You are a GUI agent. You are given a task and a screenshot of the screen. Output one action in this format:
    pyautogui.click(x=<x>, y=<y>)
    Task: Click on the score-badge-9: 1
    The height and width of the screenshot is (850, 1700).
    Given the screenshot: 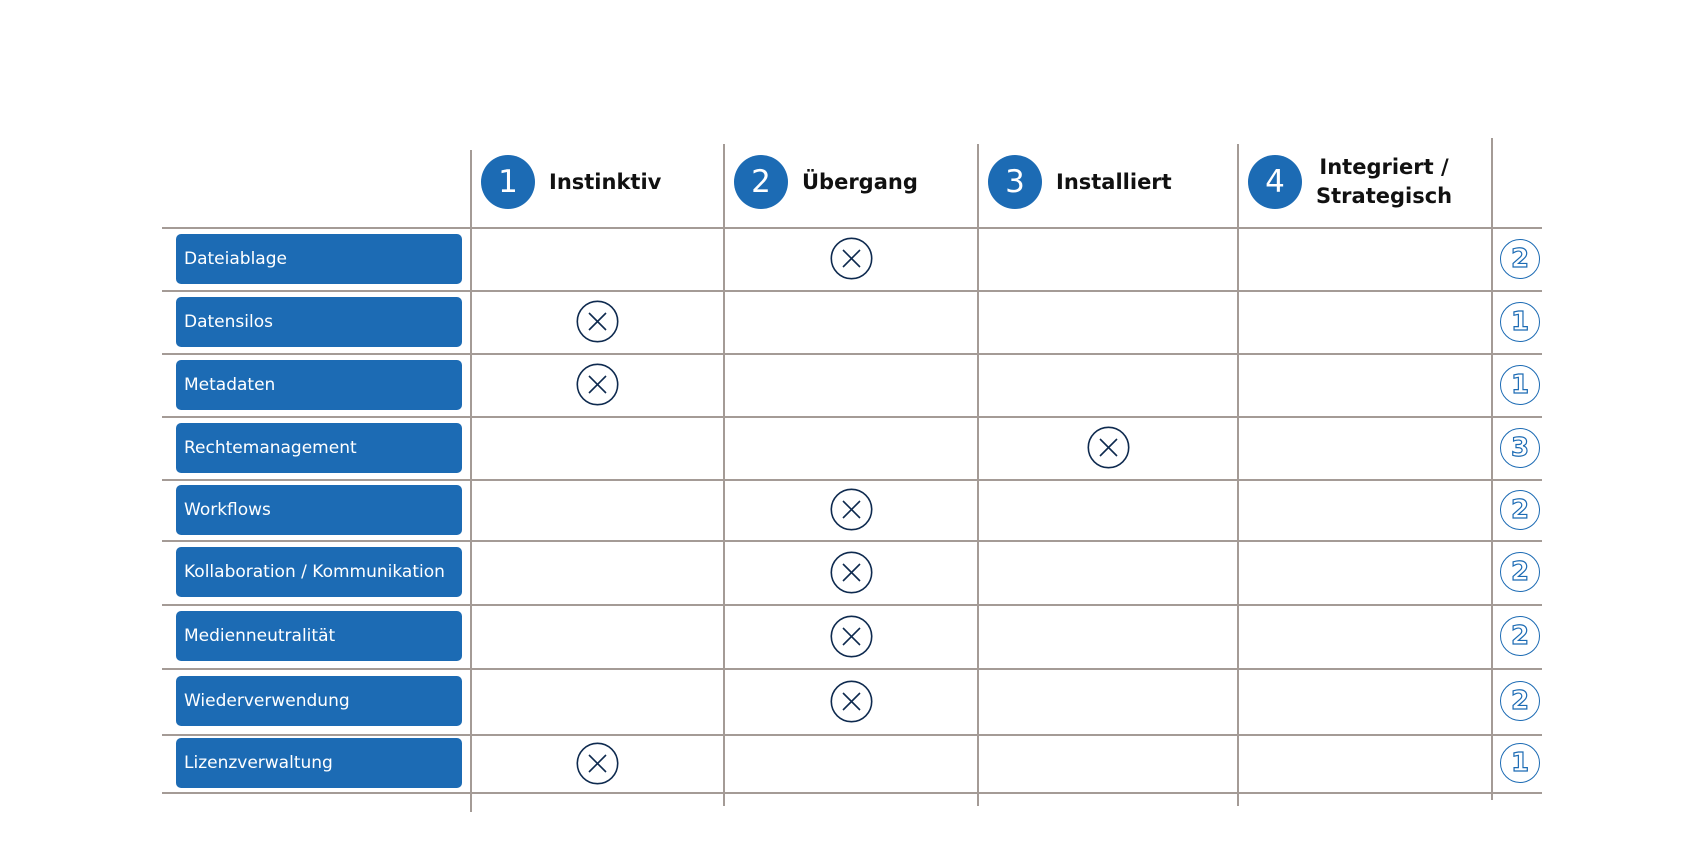 What is the action you would take?
    pyautogui.click(x=1520, y=763)
    